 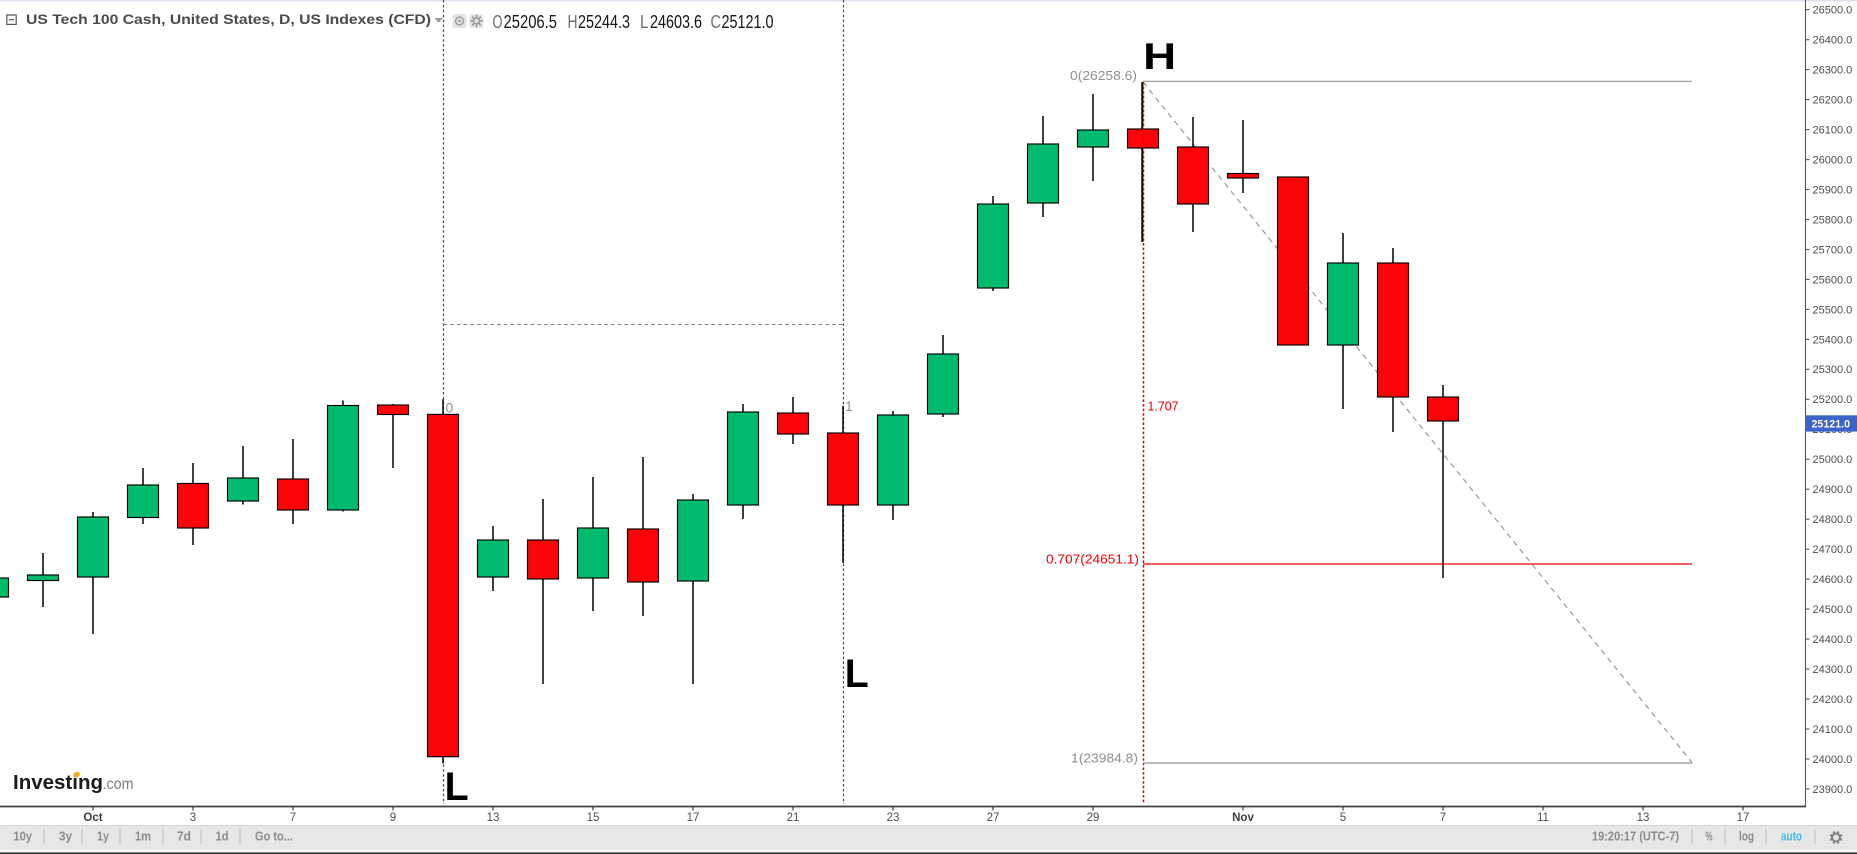 I want to click on svg-text: 1.707, so click(x=1163, y=406).